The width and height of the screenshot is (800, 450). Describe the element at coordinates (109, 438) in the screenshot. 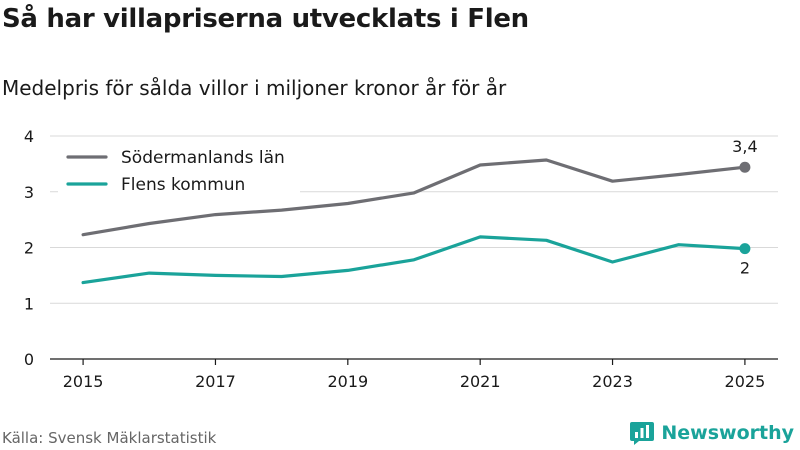

I see `source-note: Källa: Svensk Mäklarstatistik` at that location.